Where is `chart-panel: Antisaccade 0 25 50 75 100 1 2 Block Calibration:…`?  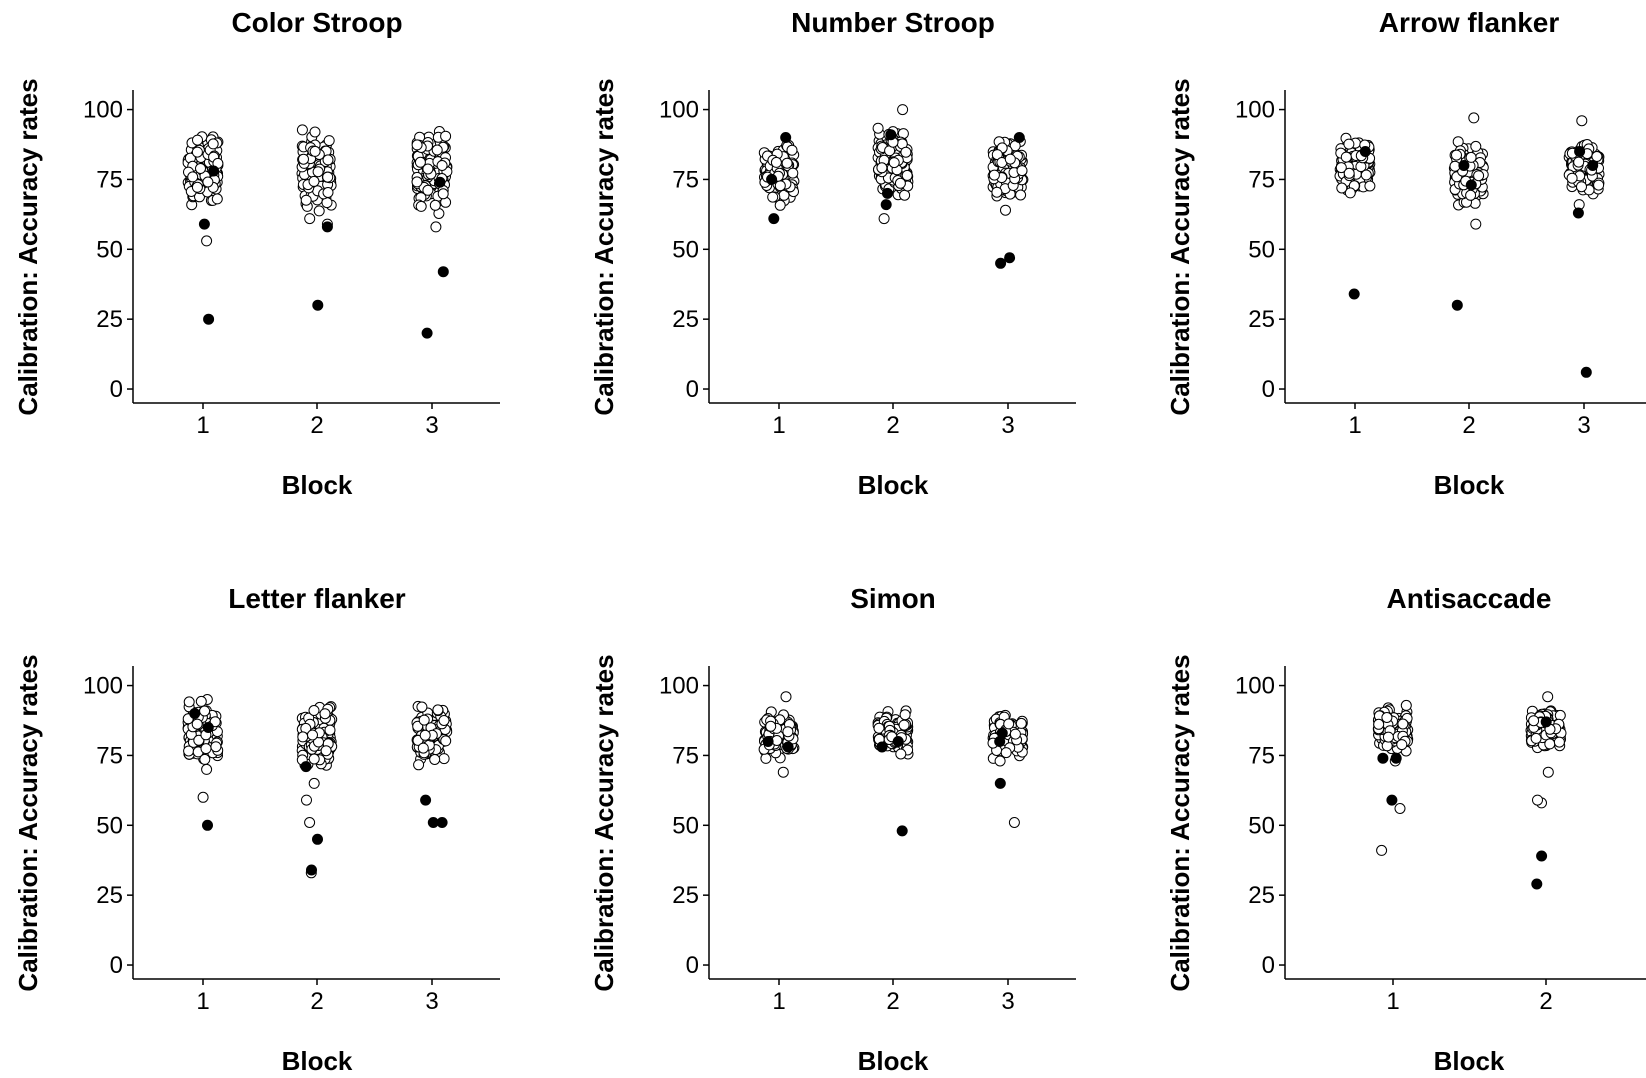
chart-panel: Antisaccade 0 25 50 75 100 1 2 Block Calibration:… is located at coordinates (1405, 829).